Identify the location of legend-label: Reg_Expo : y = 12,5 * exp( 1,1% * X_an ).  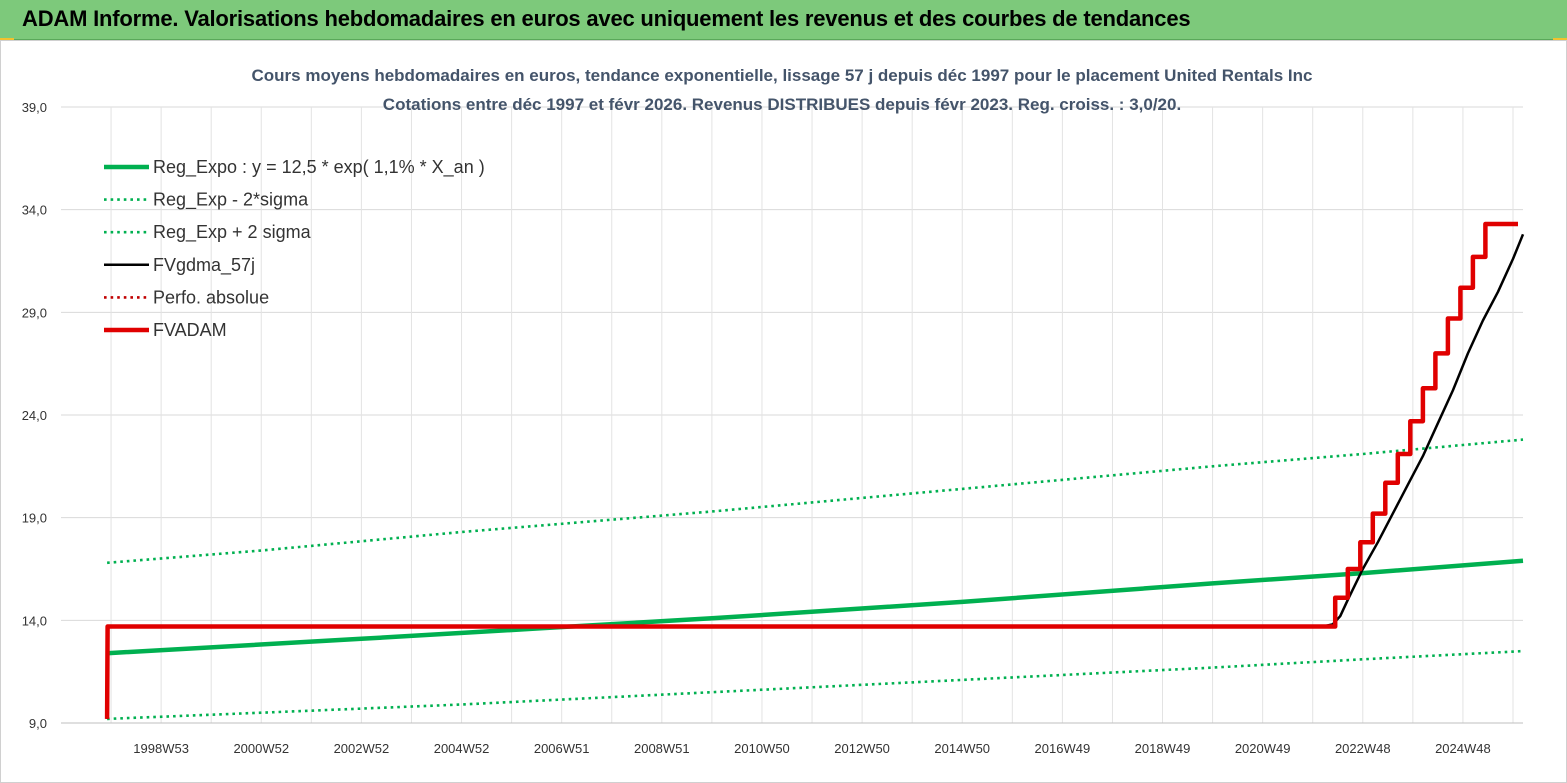
(319, 167).